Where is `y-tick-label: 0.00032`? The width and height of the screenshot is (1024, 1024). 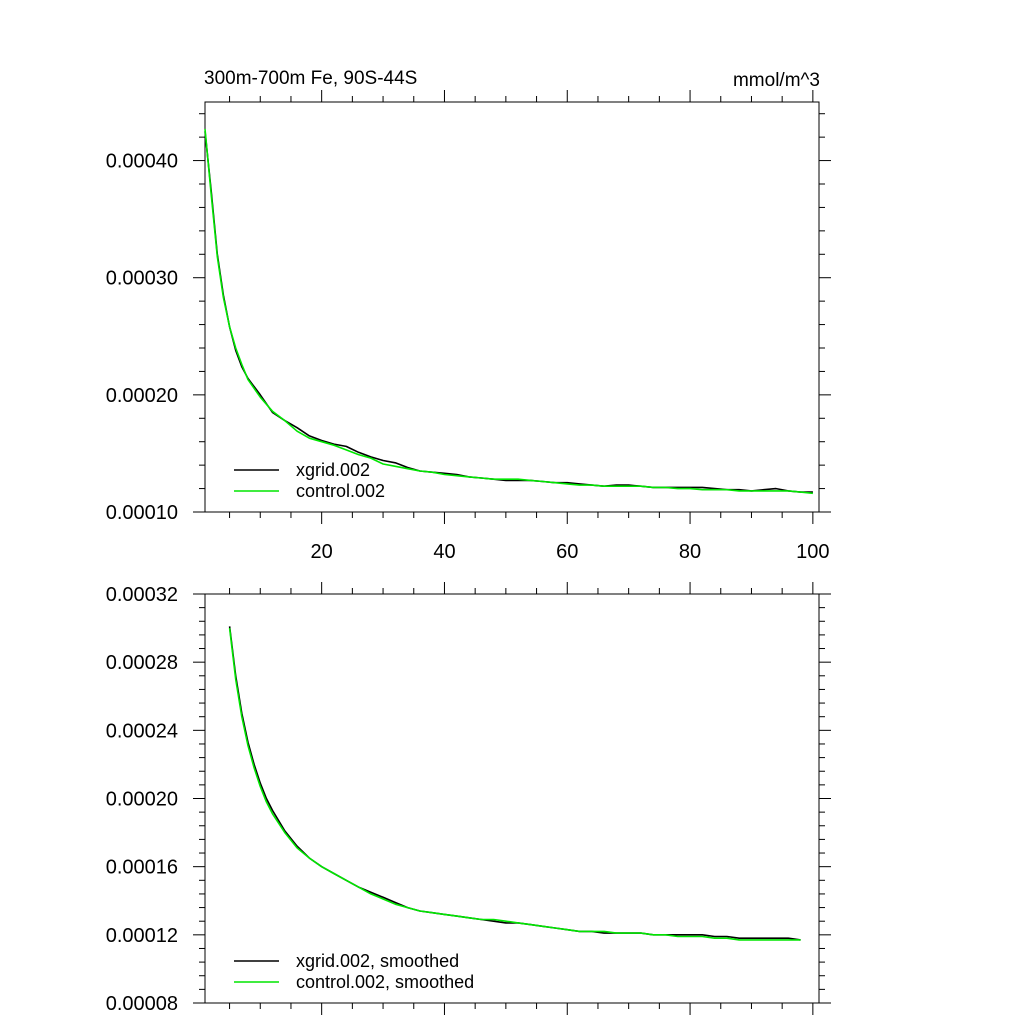 y-tick-label: 0.00032 is located at coordinates (142, 595).